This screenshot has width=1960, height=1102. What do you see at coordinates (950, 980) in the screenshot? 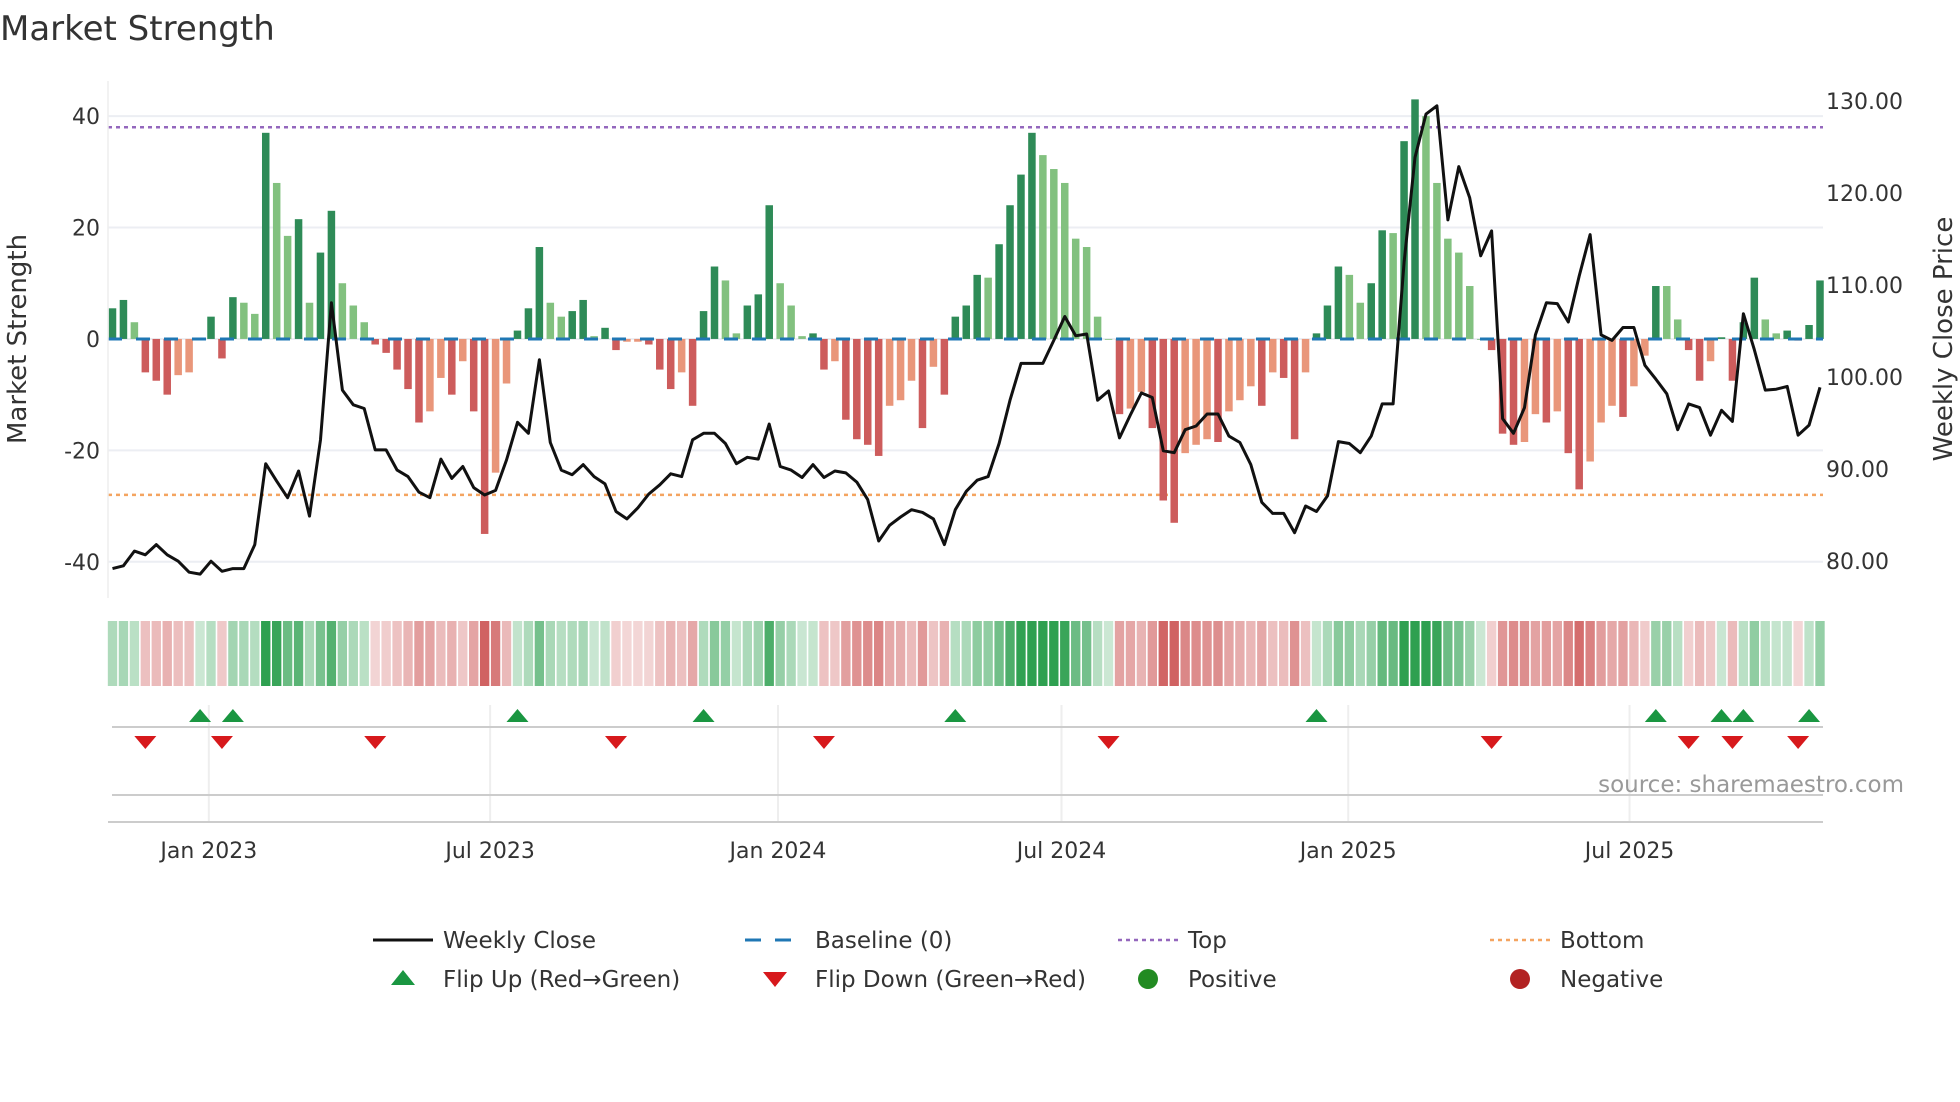
I see `legend-label: Flip Down (Green→Red)` at bounding box center [950, 980].